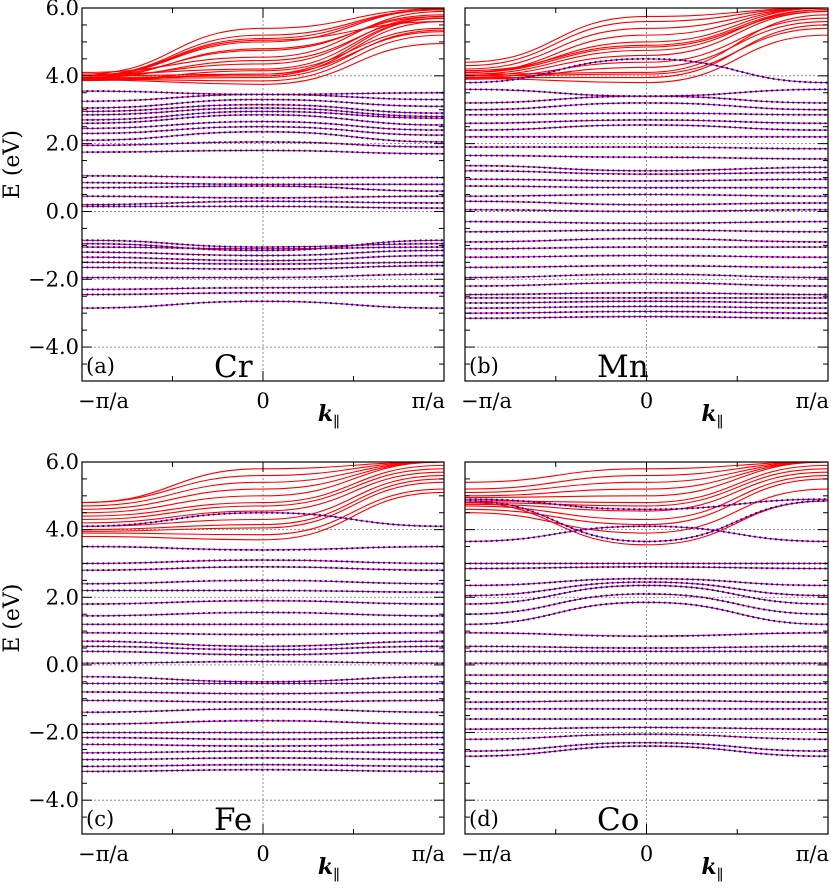  I want to click on panel-d-element: Co, so click(618, 820).